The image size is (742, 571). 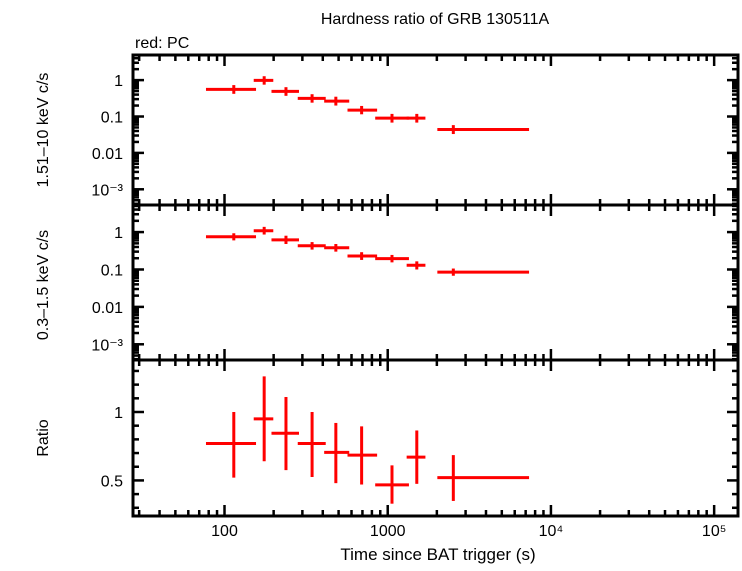 What do you see at coordinates (437, 554) in the screenshot?
I see `x-axis-label: Time since BAT trigger (s)` at bounding box center [437, 554].